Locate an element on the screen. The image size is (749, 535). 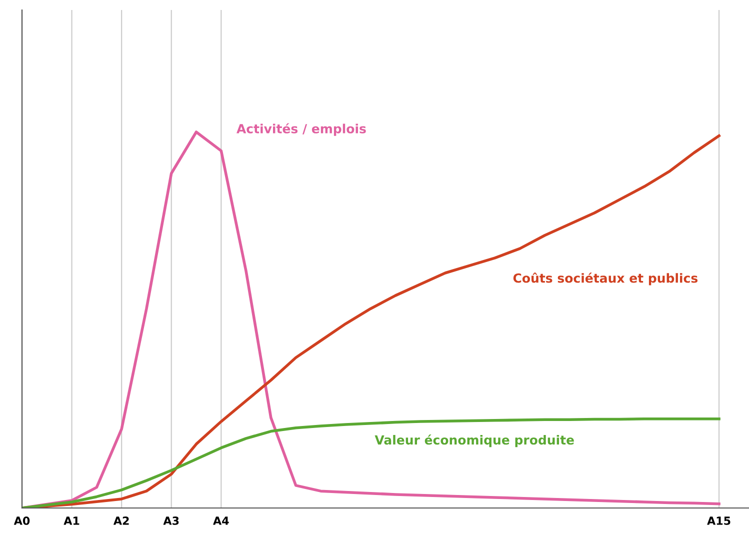
x-tick-label: A4 is located at coordinates (221, 520).